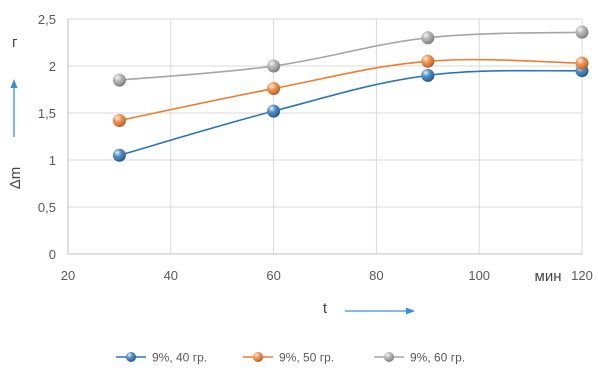 The height and width of the screenshot is (373, 598). I want to click on x-axis-label: t, so click(325, 308).